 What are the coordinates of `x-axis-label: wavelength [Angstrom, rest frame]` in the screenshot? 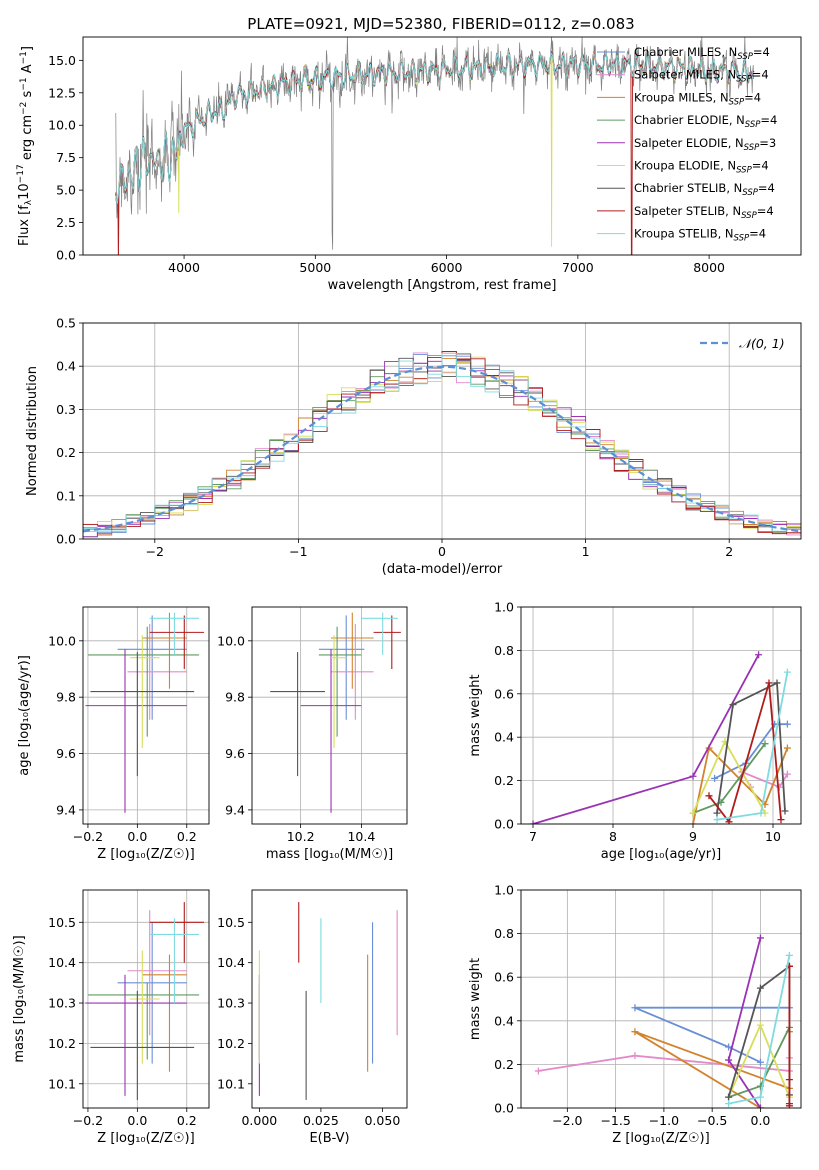 It's located at (442, 285).